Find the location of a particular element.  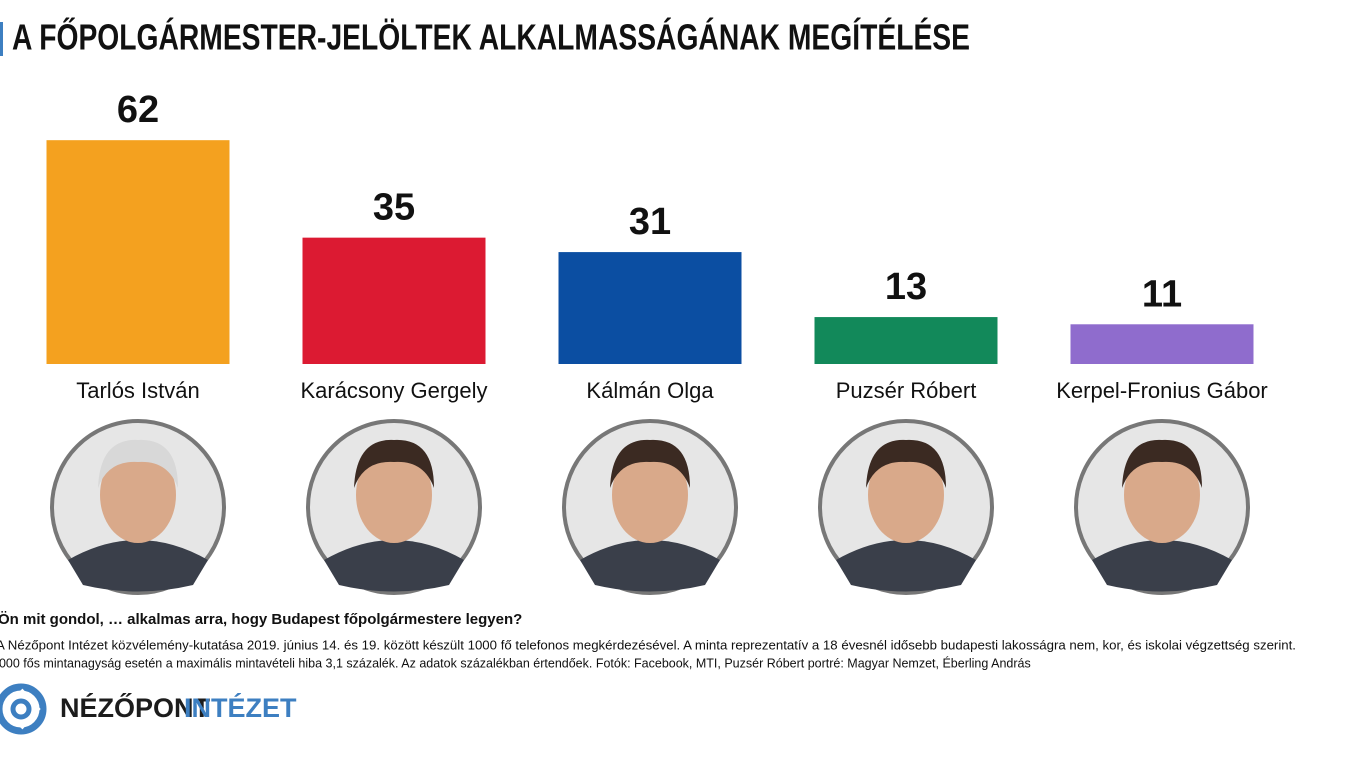

value-label: 13 is located at coordinates (906, 287).